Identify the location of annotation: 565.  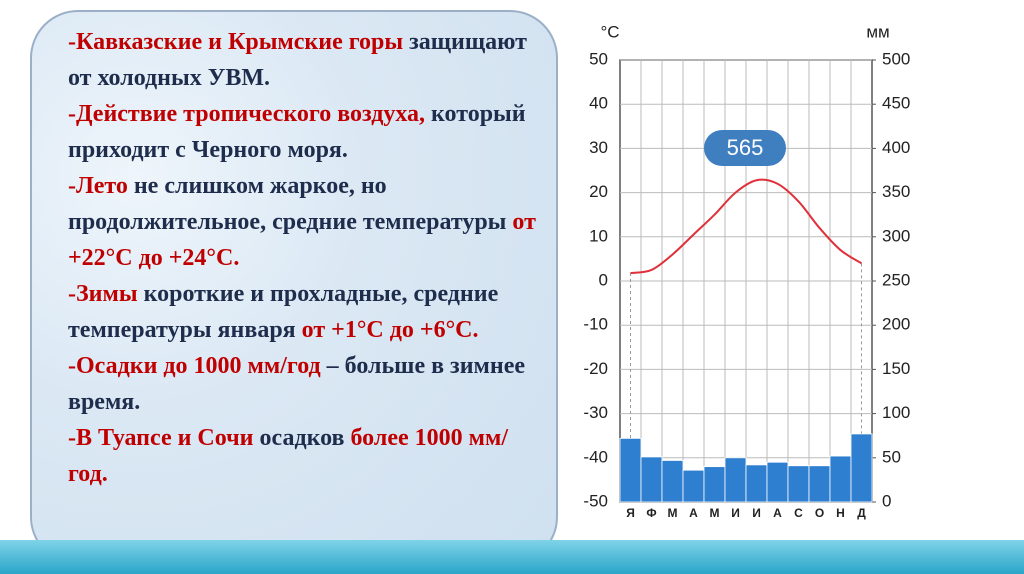
(745, 147).